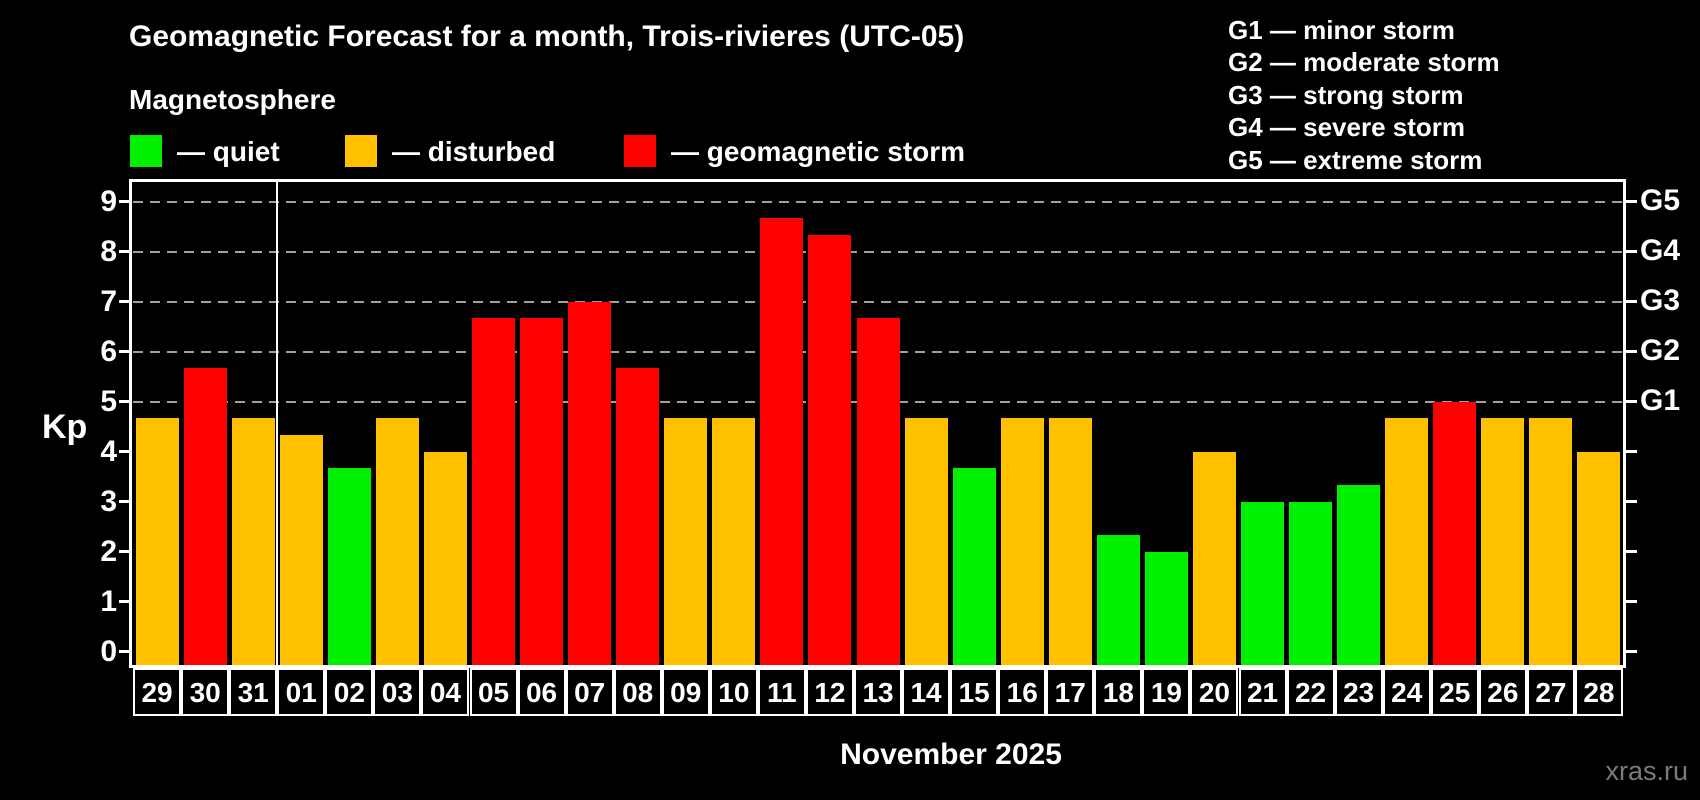 The width and height of the screenshot is (1700, 800). I want to click on right-axis-label-G4: G4, so click(1660, 250).